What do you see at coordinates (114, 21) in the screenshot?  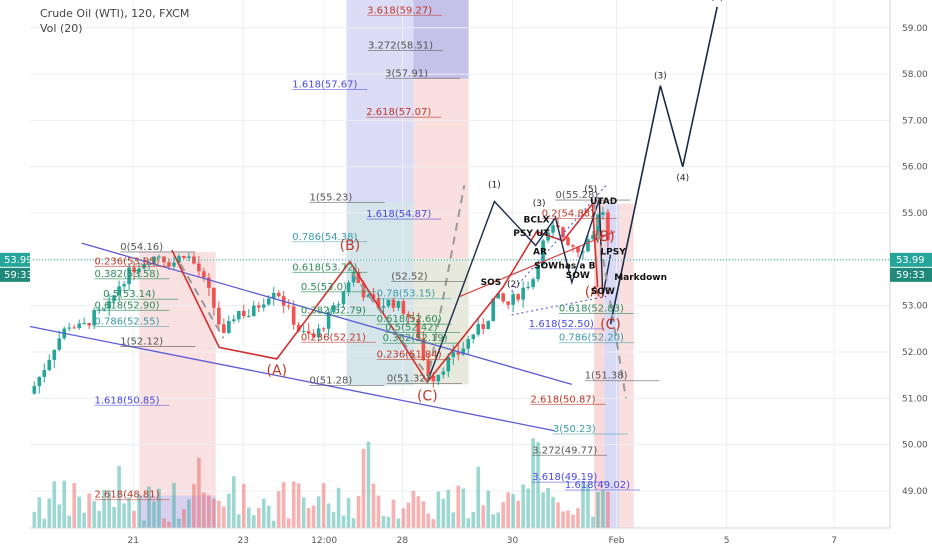 I see `chart-legend: Crude Oil (WTI), 120, FXCM Vol (20)` at bounding box center [114, 21].